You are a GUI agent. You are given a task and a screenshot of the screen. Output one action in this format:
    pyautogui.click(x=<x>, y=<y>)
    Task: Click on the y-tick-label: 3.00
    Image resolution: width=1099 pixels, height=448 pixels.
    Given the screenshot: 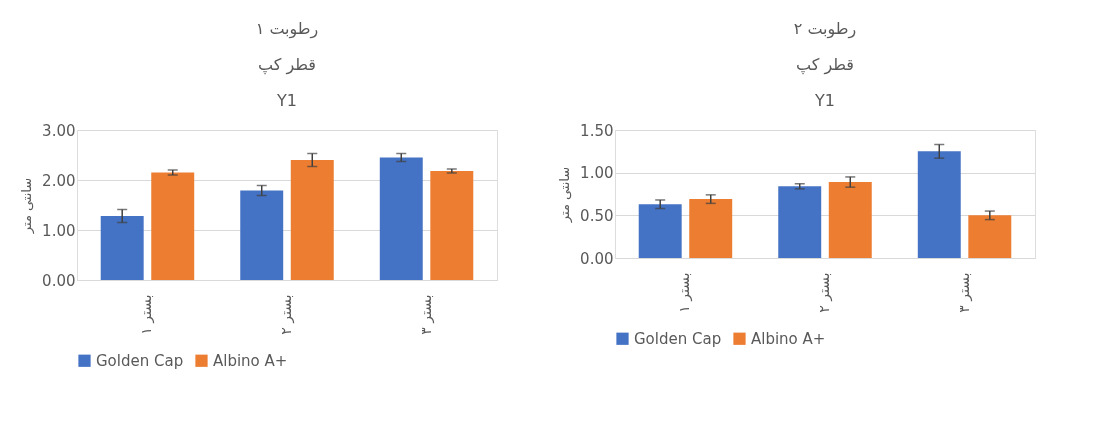 What is the action you would take?
    pyautogui.click(x=59, y=130)
    